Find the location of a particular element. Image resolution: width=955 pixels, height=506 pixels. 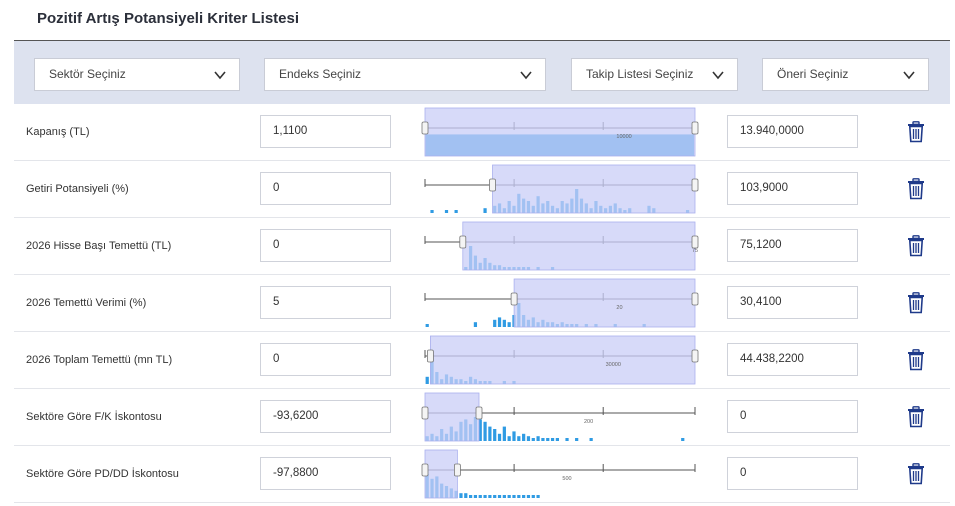

max-value-input: 103,9000 is located at coordinates (792, 188).